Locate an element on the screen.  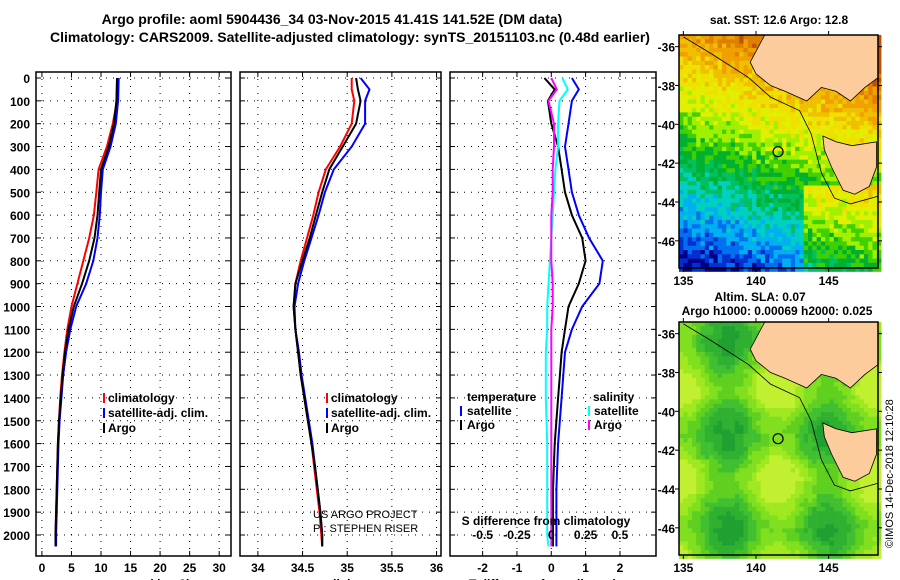
diff-line-s-argo is located at coordinates (552, 312).